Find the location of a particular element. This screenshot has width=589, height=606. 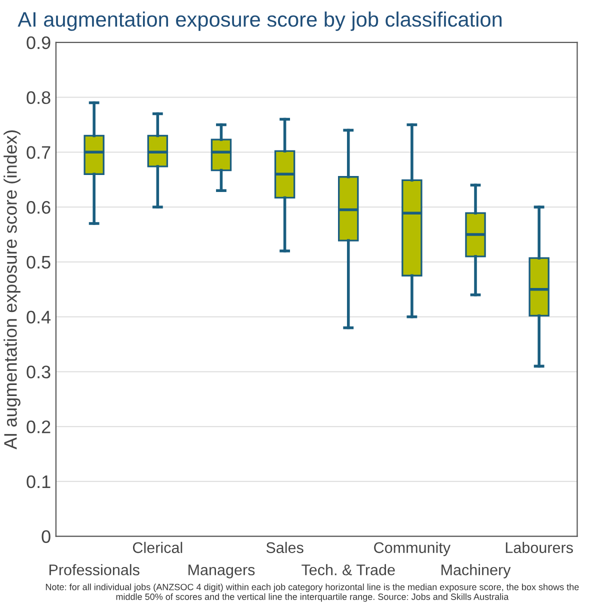

y-tick-label: 0.2 is located at coordinates (38, 427).